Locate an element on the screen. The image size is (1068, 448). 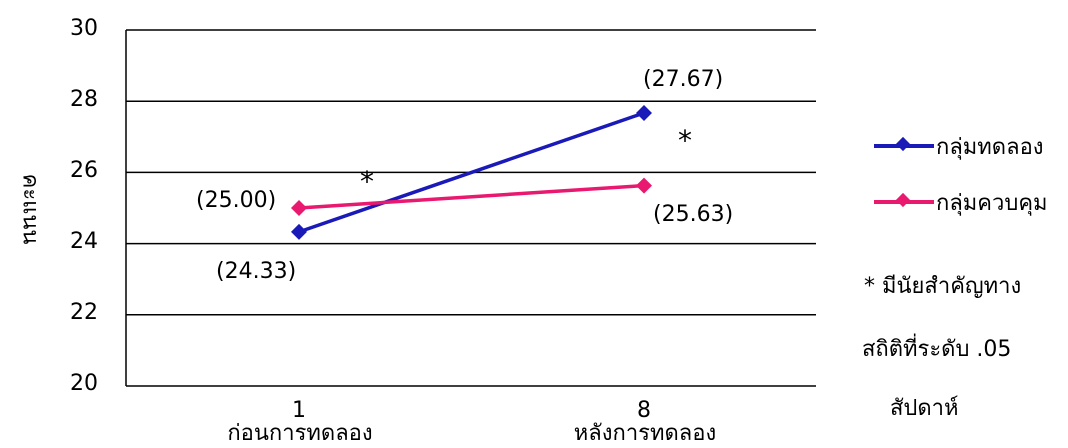
x-axis-title: สัปดาห์ is located at coordinates (924, 408).